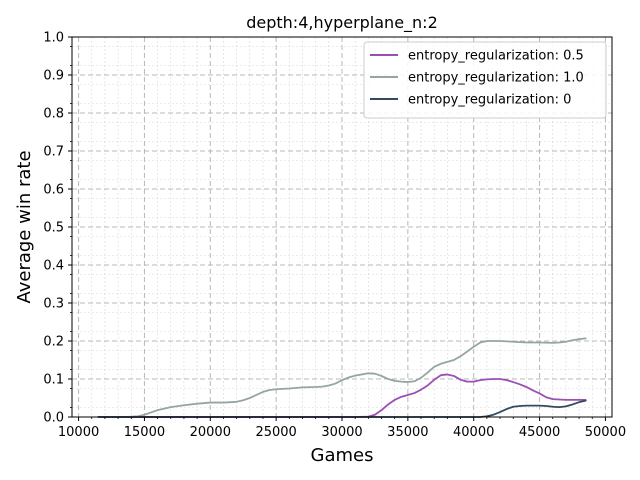 This screenshot has height=480, width=640. I want to click on y-tick-label: 0.1, so click(53, 380).